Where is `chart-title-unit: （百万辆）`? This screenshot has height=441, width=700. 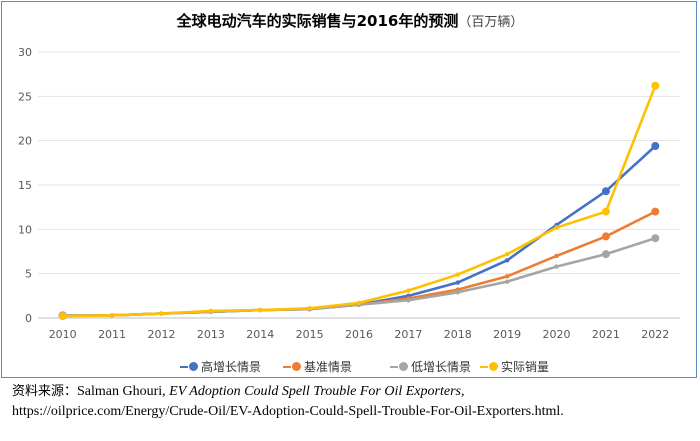 chart-title-unit: （百万辆） is located at coordinates (491, 22).